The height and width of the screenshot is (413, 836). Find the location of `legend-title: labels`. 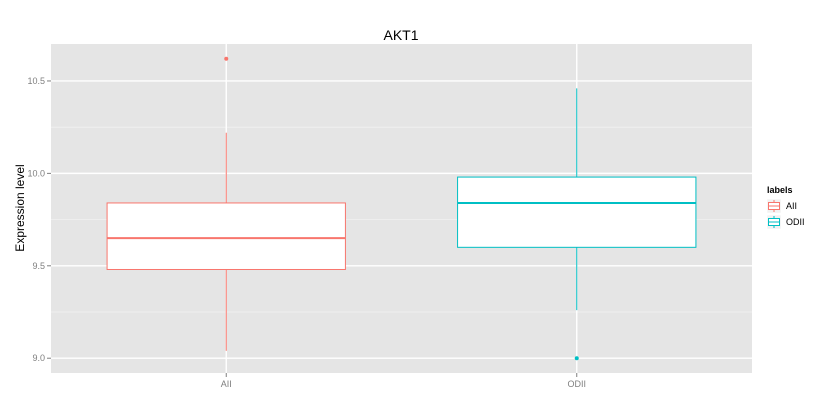

legend-title: labels is located at coordinates (780, 190).